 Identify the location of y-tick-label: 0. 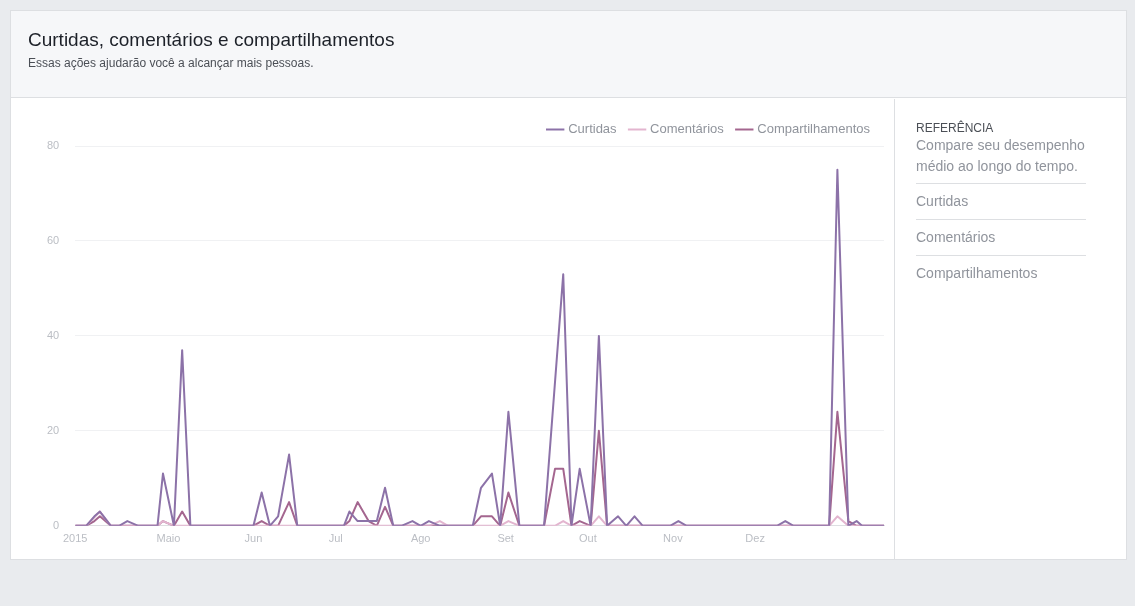
(56, 524).